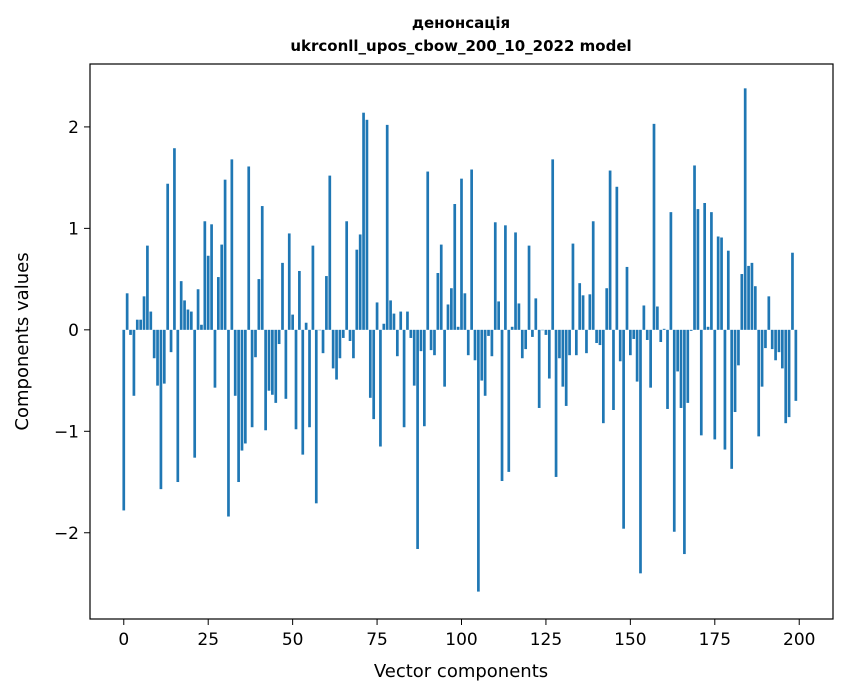 The width and height of the screenshot is (847, 696). What do you see at coordinates (208, 640) in the screenshot?
I see `x-tick-label: 25` at bounding box center [208, 640].